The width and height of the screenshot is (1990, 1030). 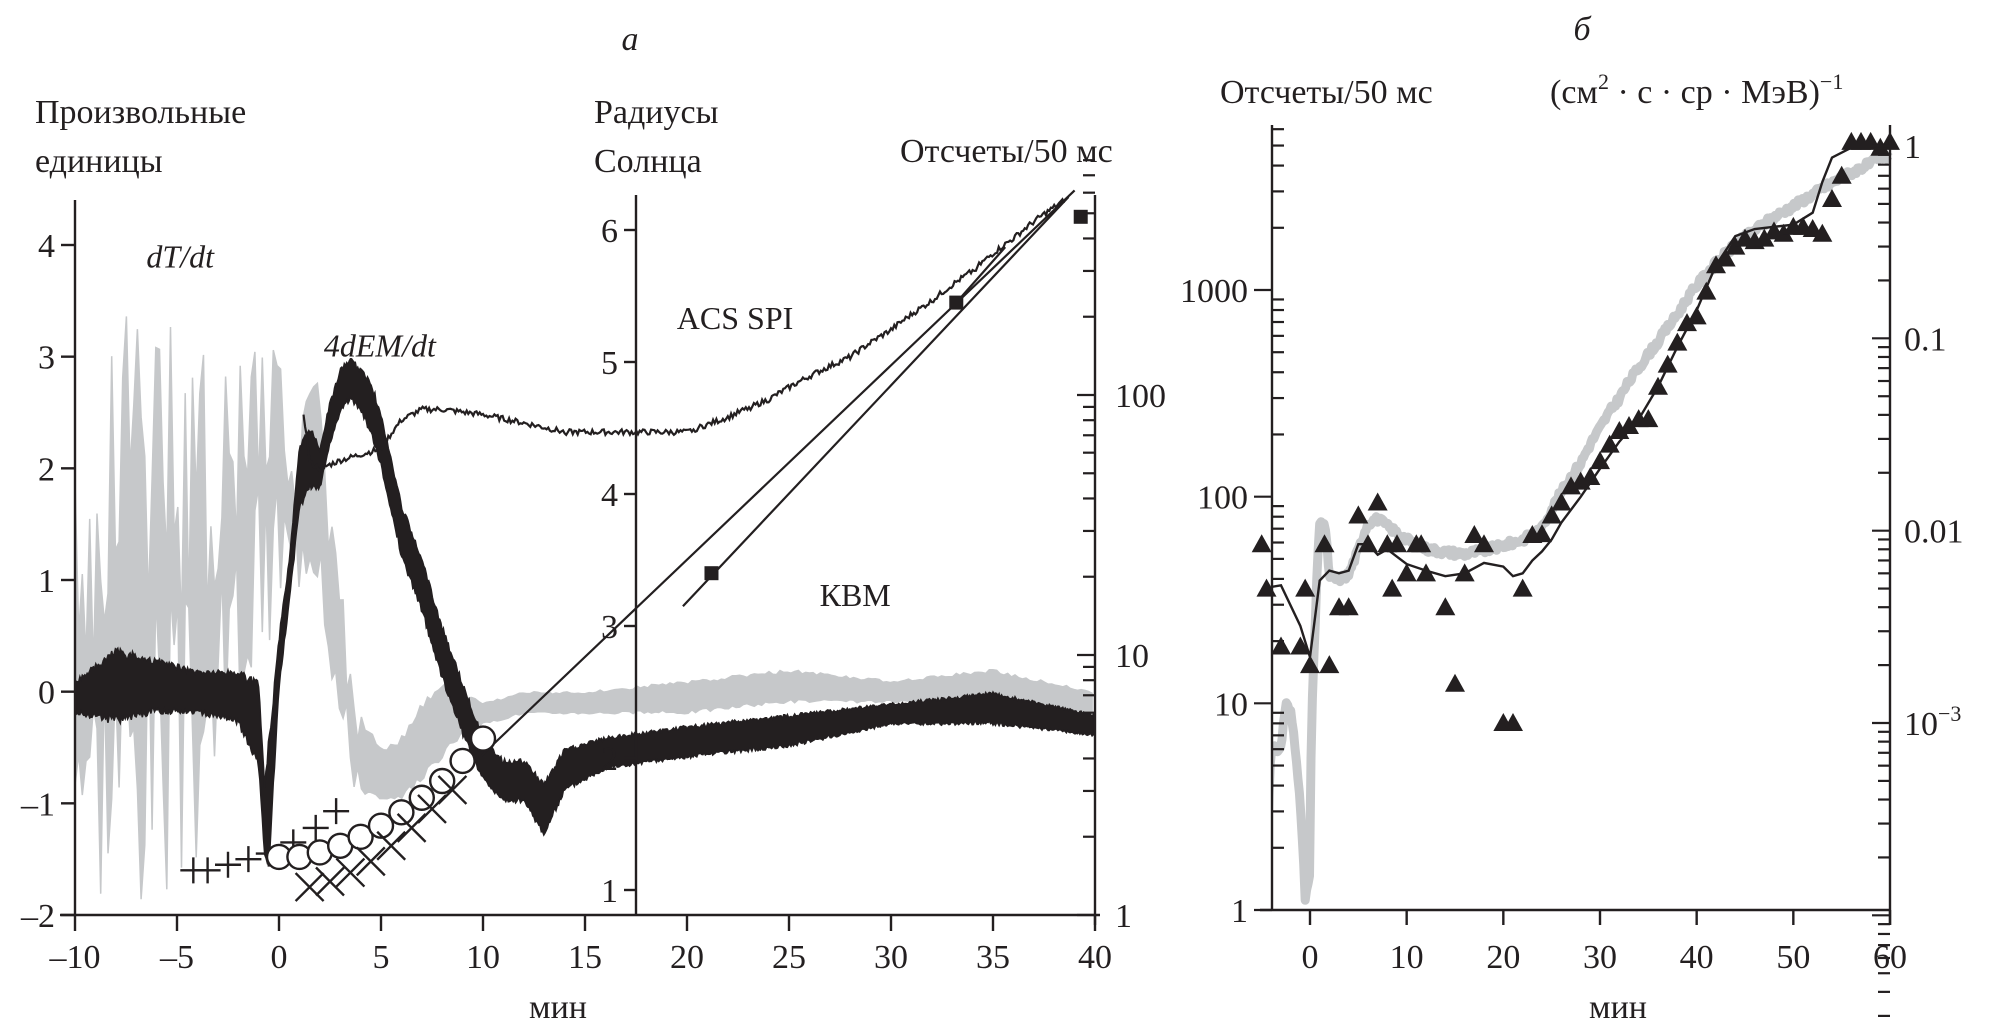 I want to click on x-tick-label: 20, so click(x=687, y=957).